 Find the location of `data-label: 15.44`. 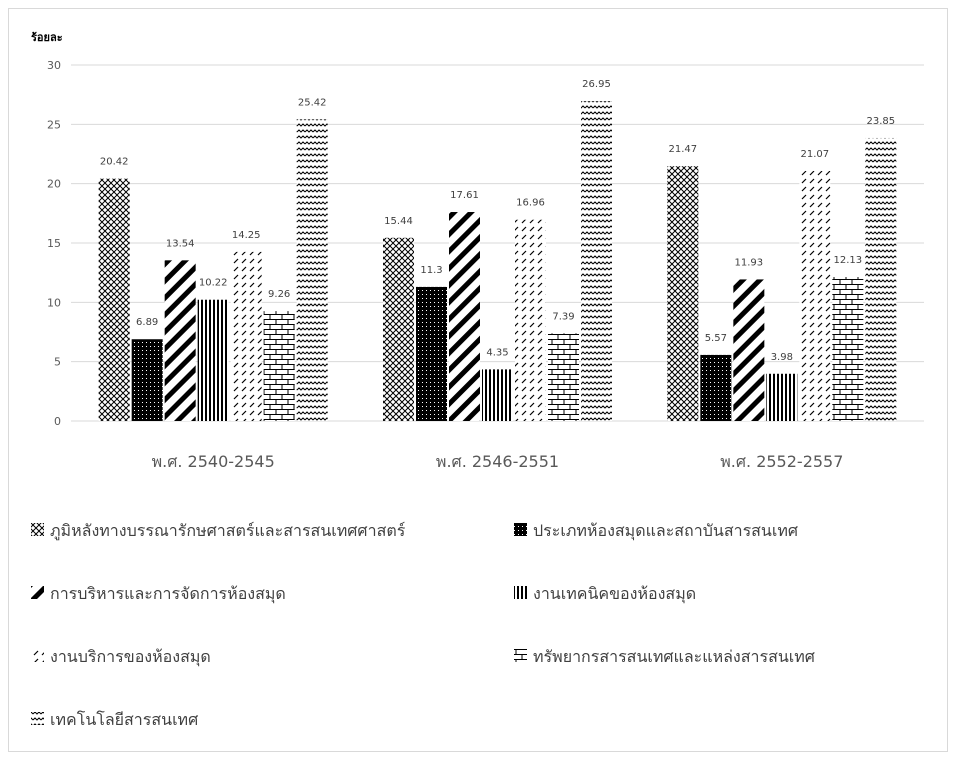

data-label: 15.44 is located at coordinates (398, 221).